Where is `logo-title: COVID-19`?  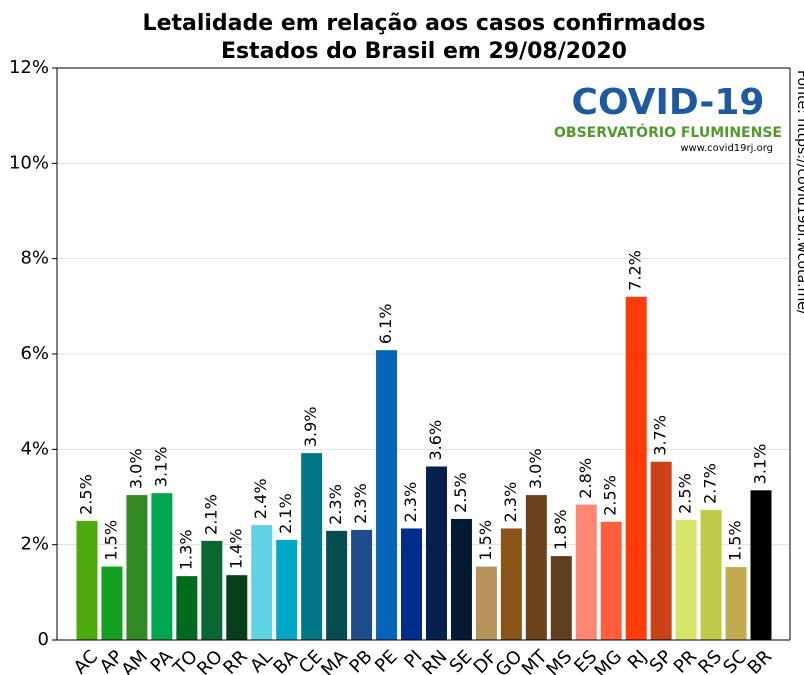
logo-title: COVID-19 is located at coordinates (668, 102).